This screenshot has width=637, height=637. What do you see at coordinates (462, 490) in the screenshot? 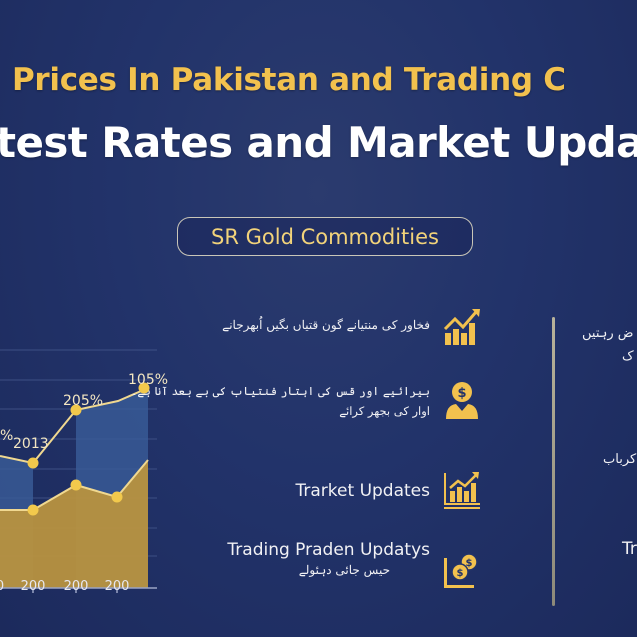
I see `bar-chart-icon` at bounding box center [462, 490].